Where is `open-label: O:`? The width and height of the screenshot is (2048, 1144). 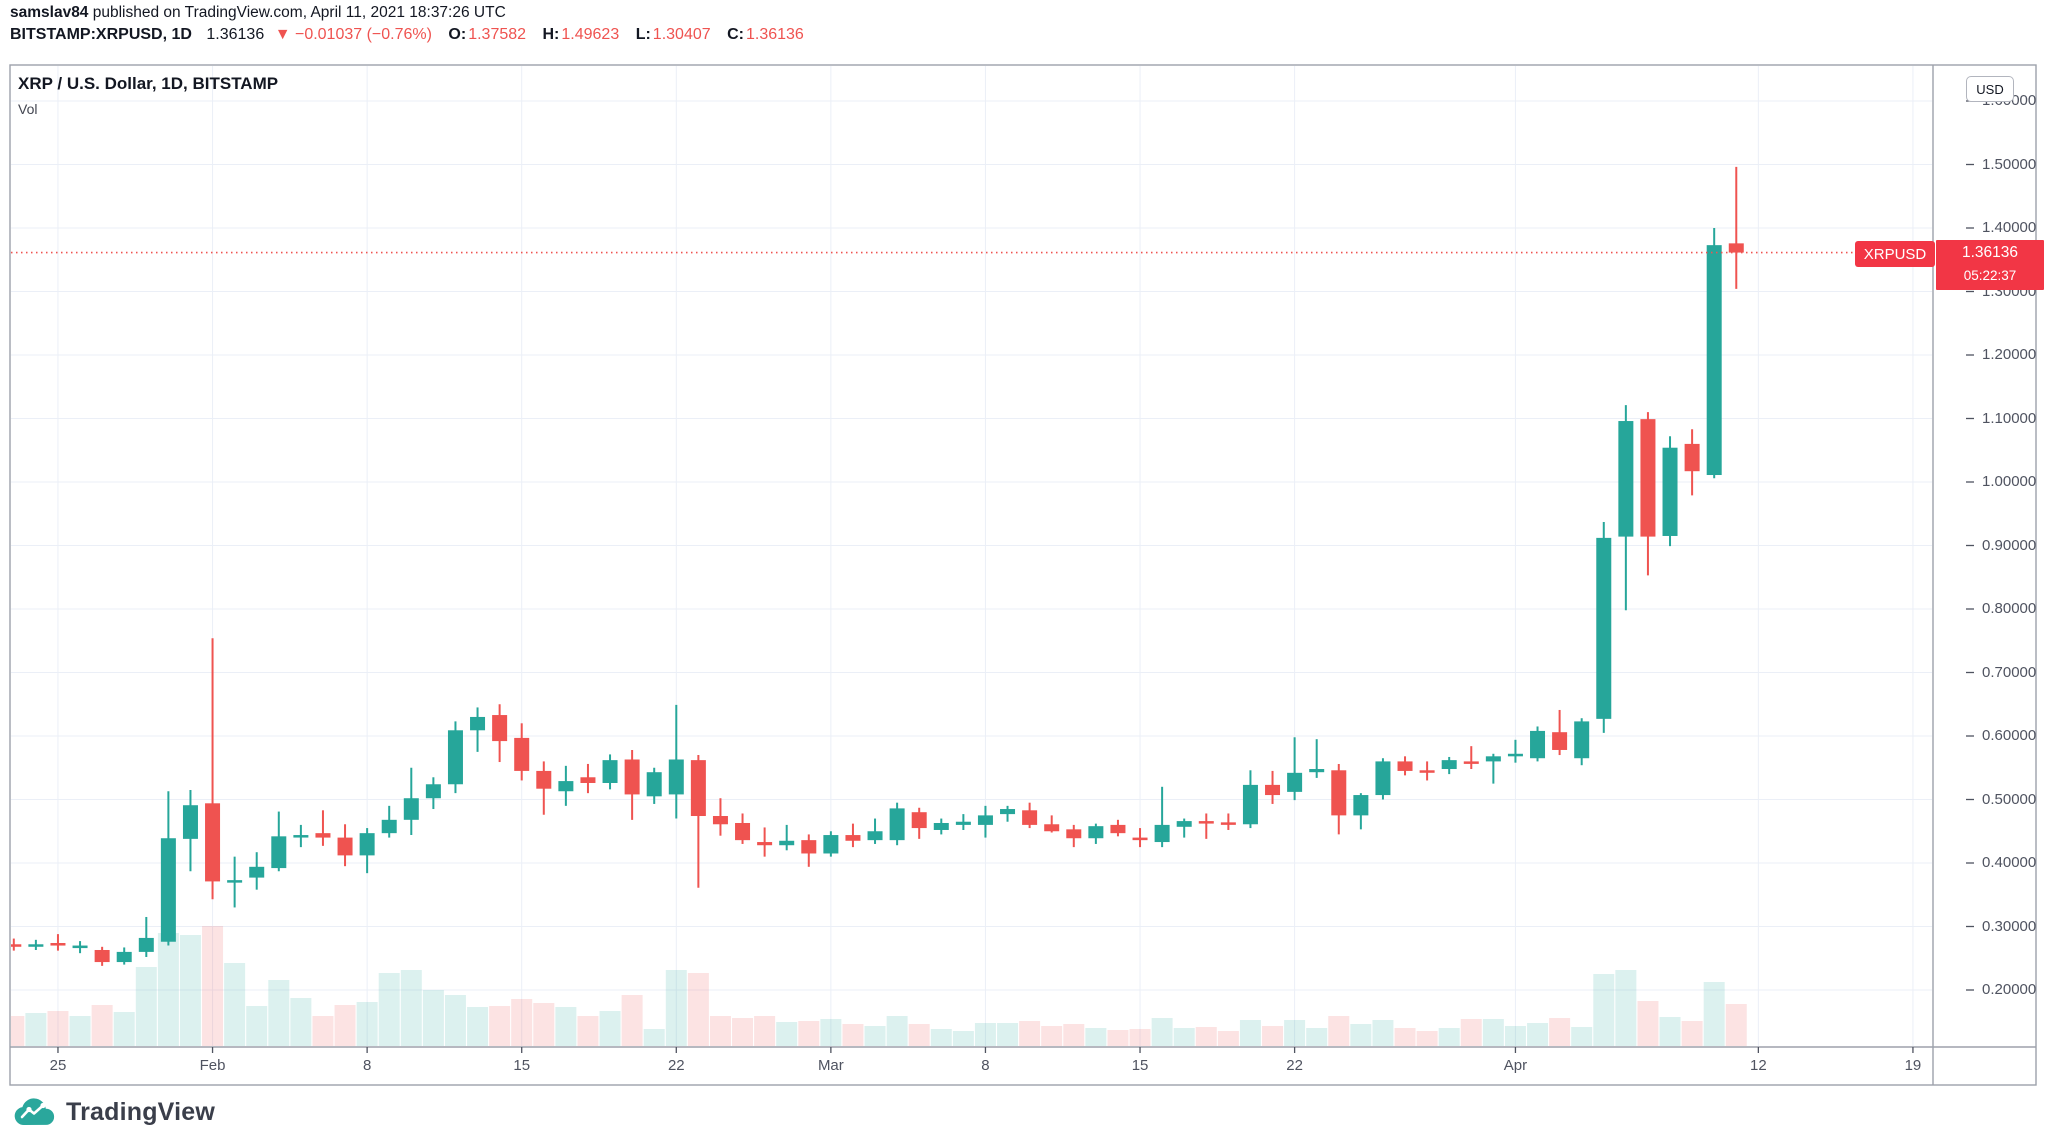 open-label: O: is located at coordinates (457, 34).